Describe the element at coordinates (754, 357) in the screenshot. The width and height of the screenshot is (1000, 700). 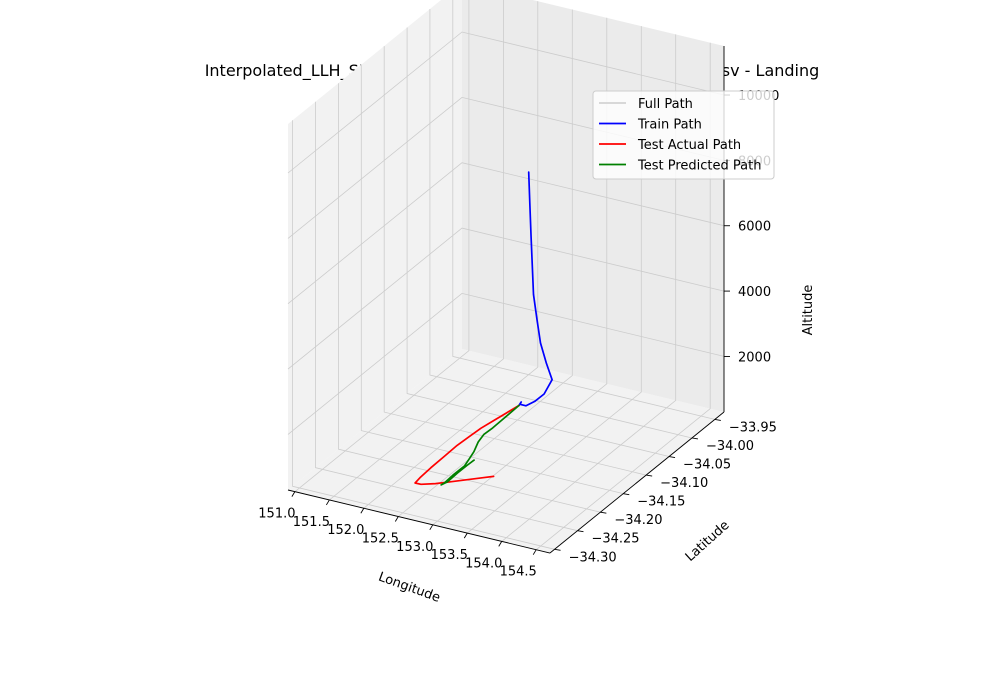
I see `z-tick-label: 2000` at that location.